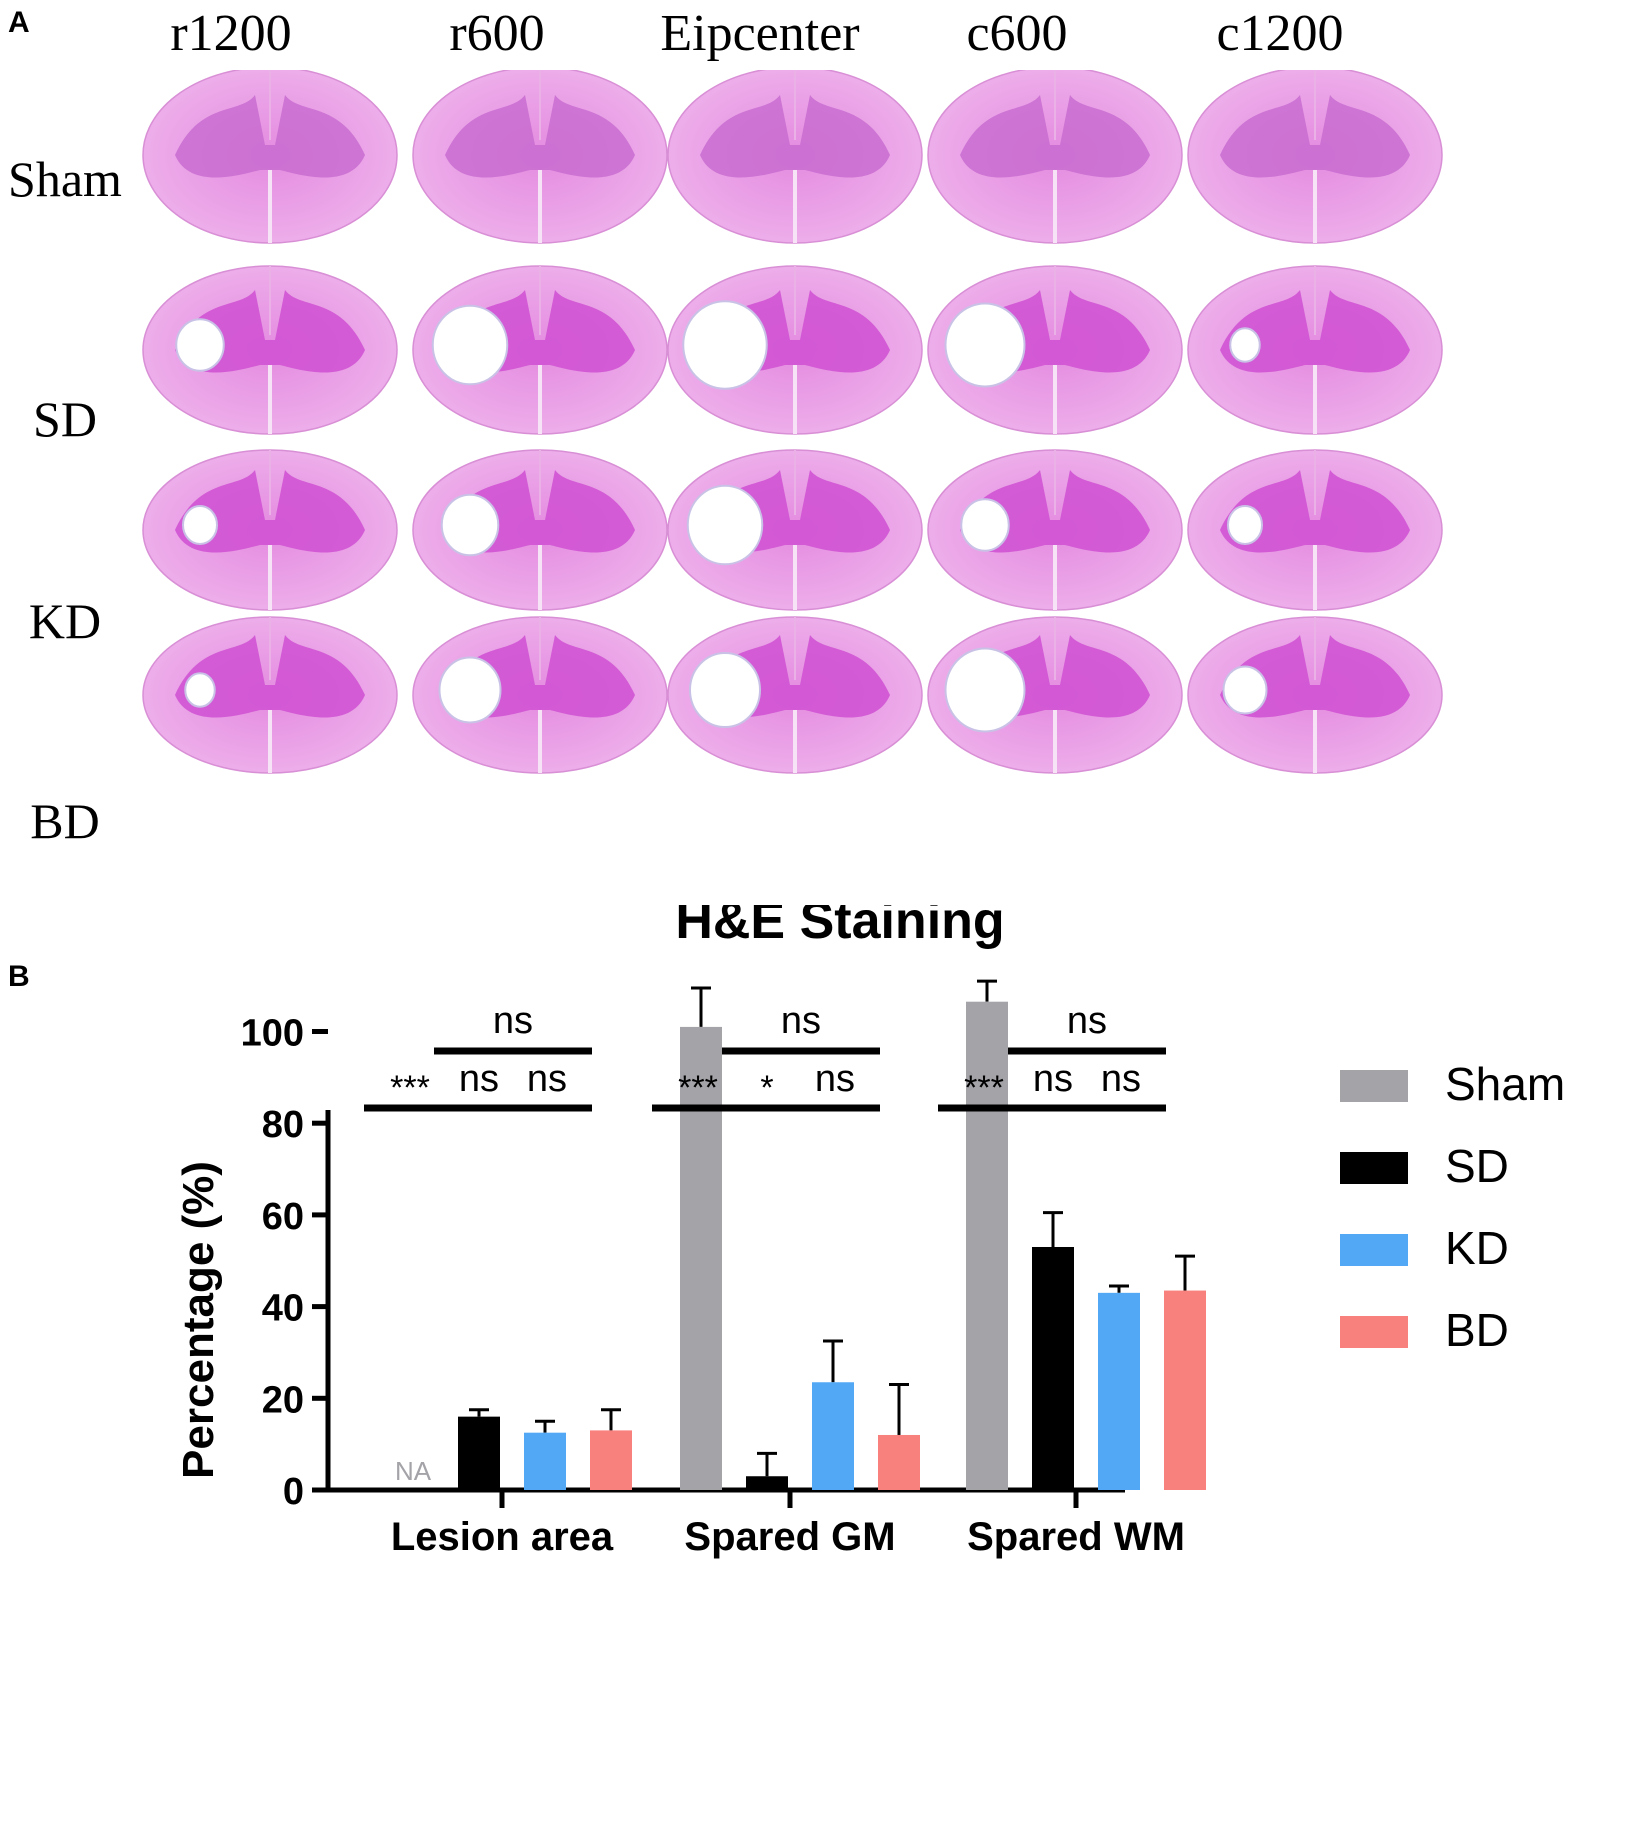 The image size is (1650, 1823). Describe the element at coordinates (1119, 1391) in the screenshot. I see `bar-kd-spared-wm` at that location.